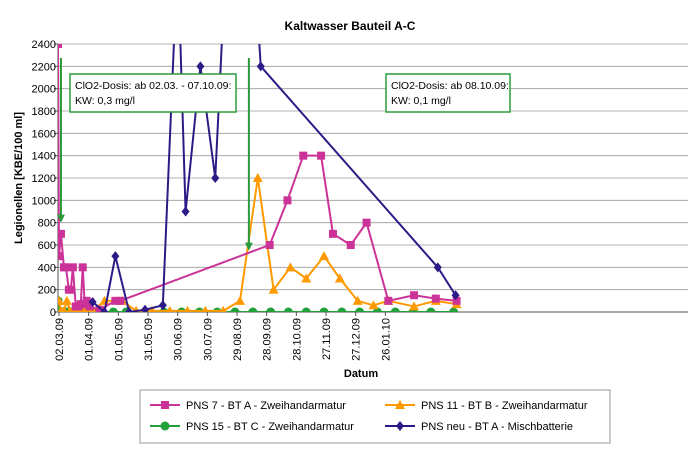 The image size is (700, 455). I want to click on x-tick-label: 30.07.09, so click(208, 339).